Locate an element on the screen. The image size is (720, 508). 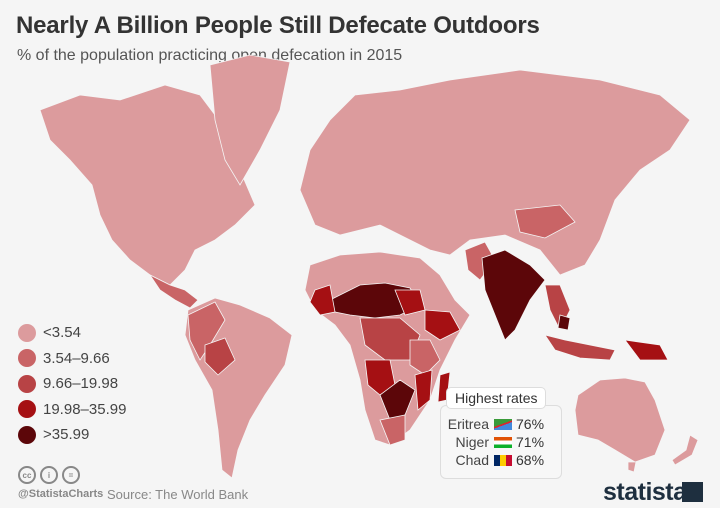
highest-rates-title: Highest rates is located at coordinates (496, 398).